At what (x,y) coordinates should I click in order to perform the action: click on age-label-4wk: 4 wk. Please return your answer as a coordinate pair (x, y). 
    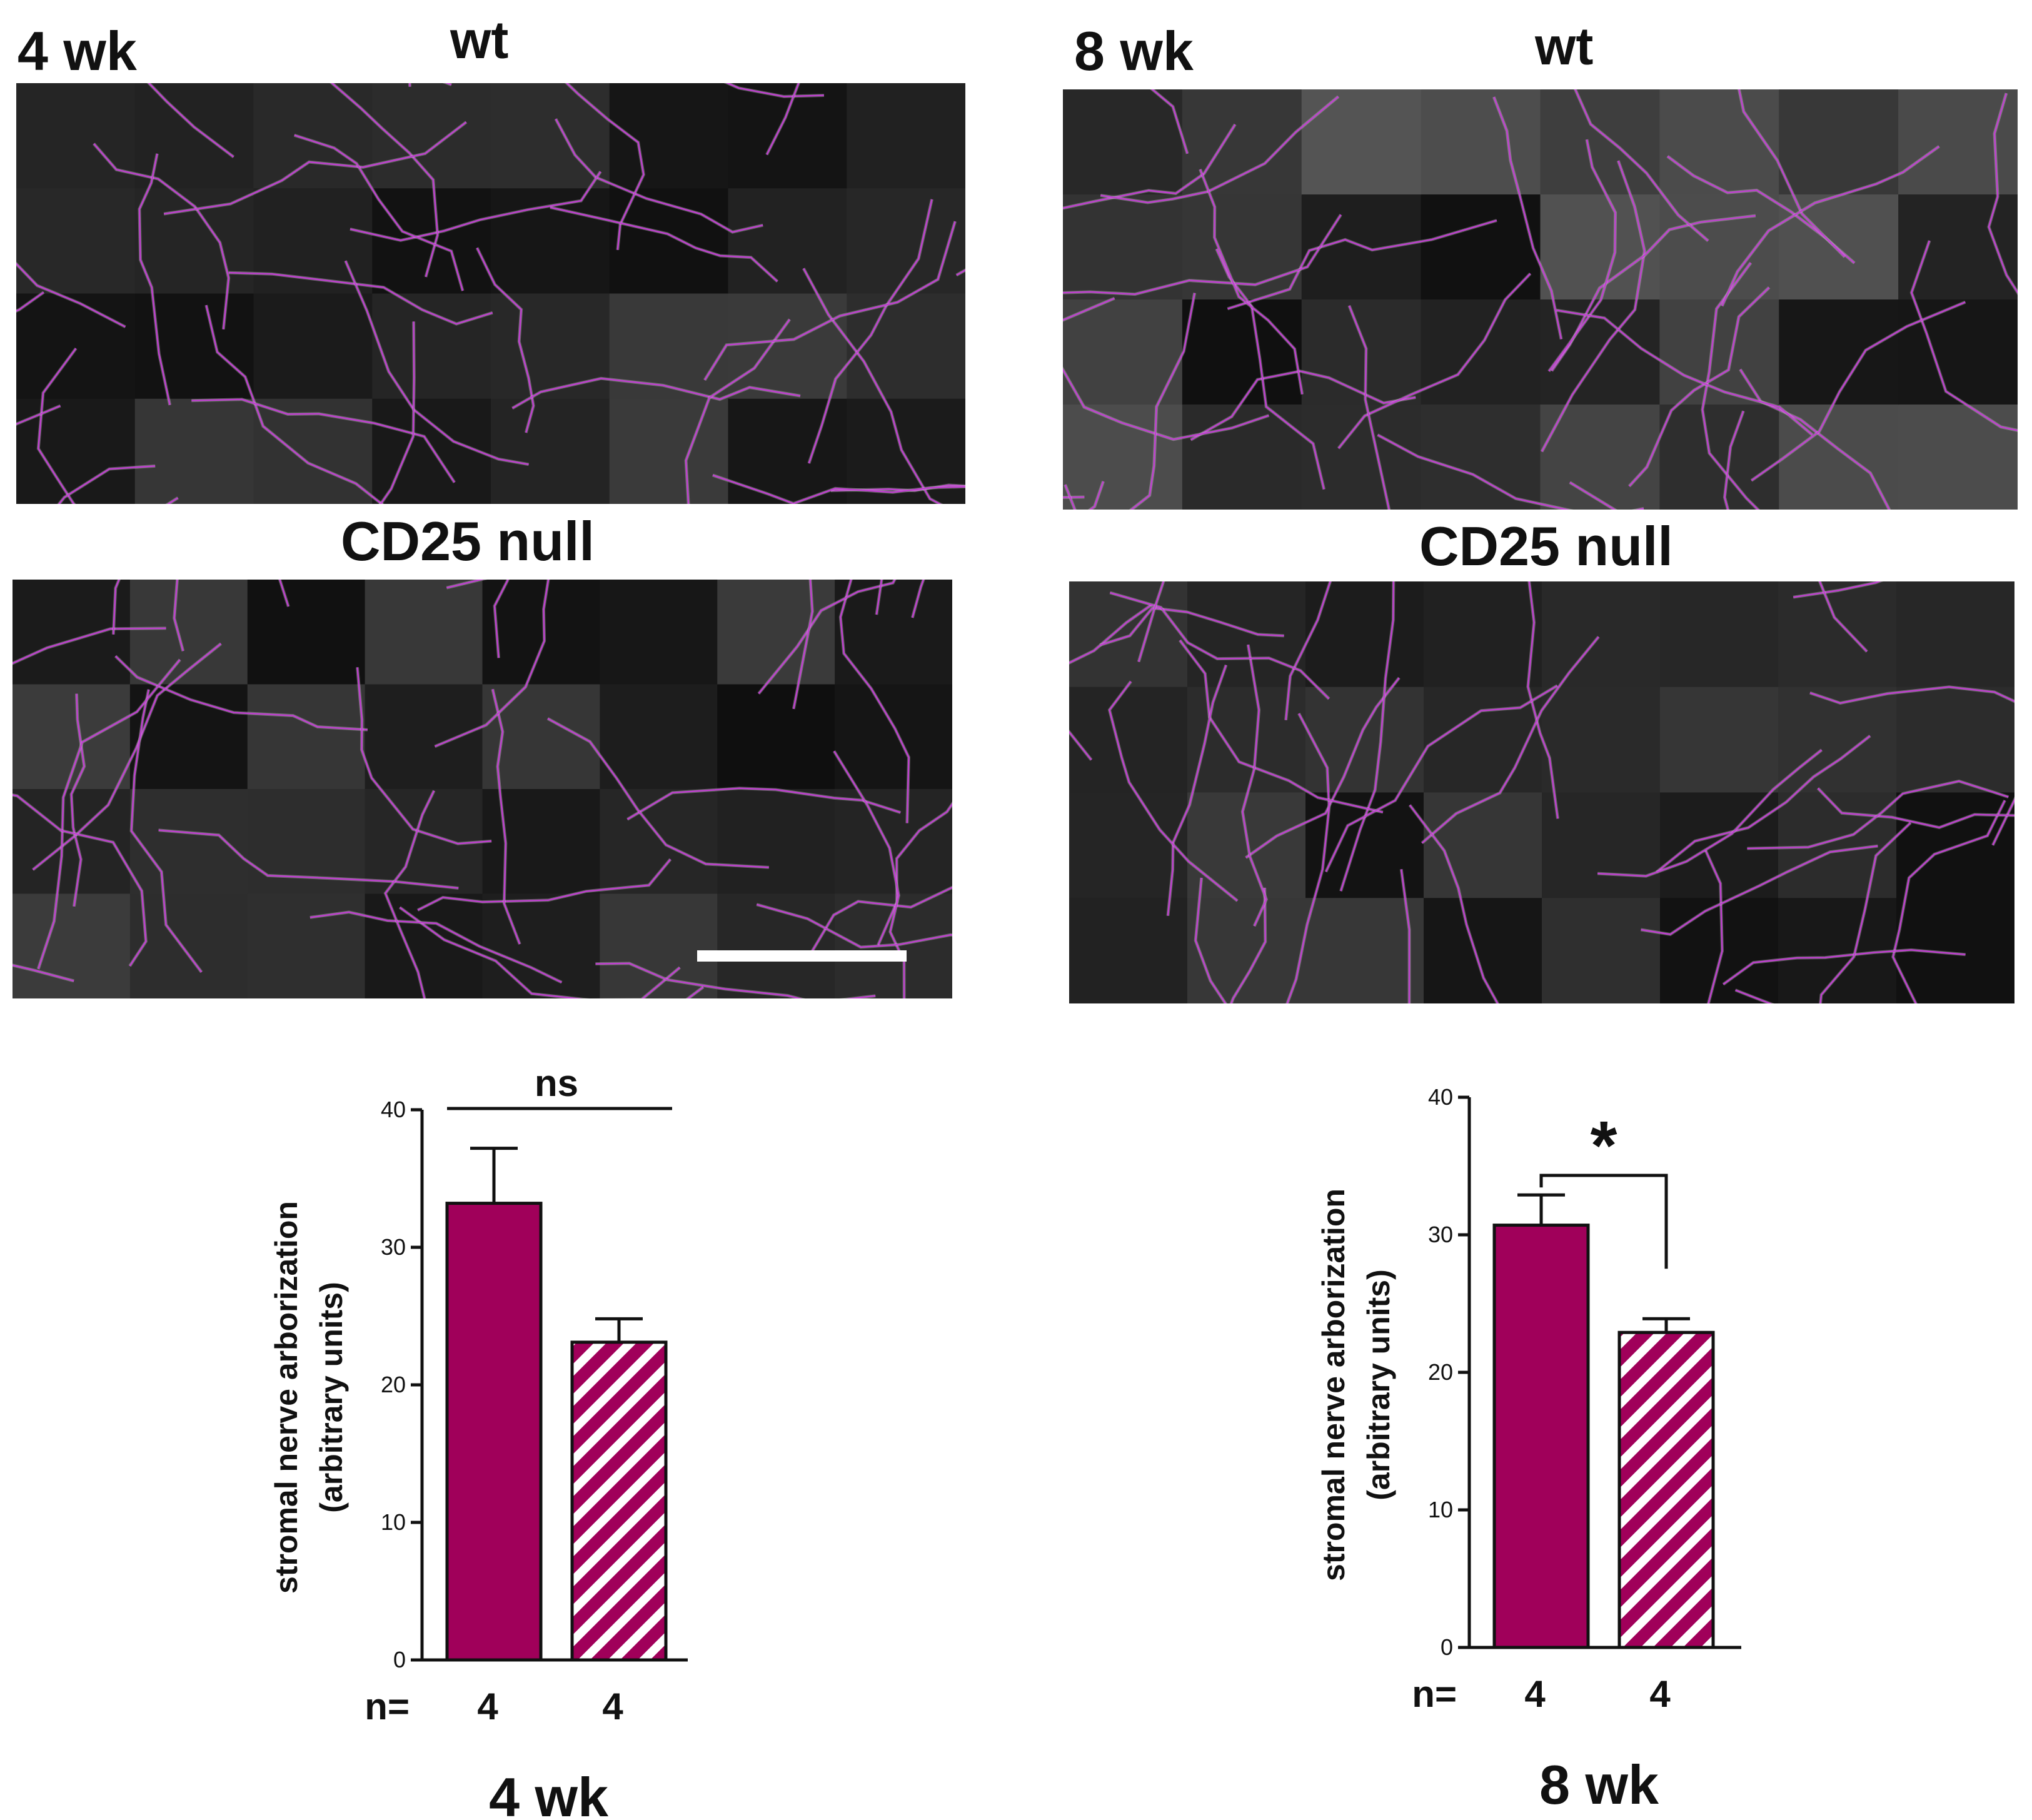
    Looking at the image, I should click on (78, 51).